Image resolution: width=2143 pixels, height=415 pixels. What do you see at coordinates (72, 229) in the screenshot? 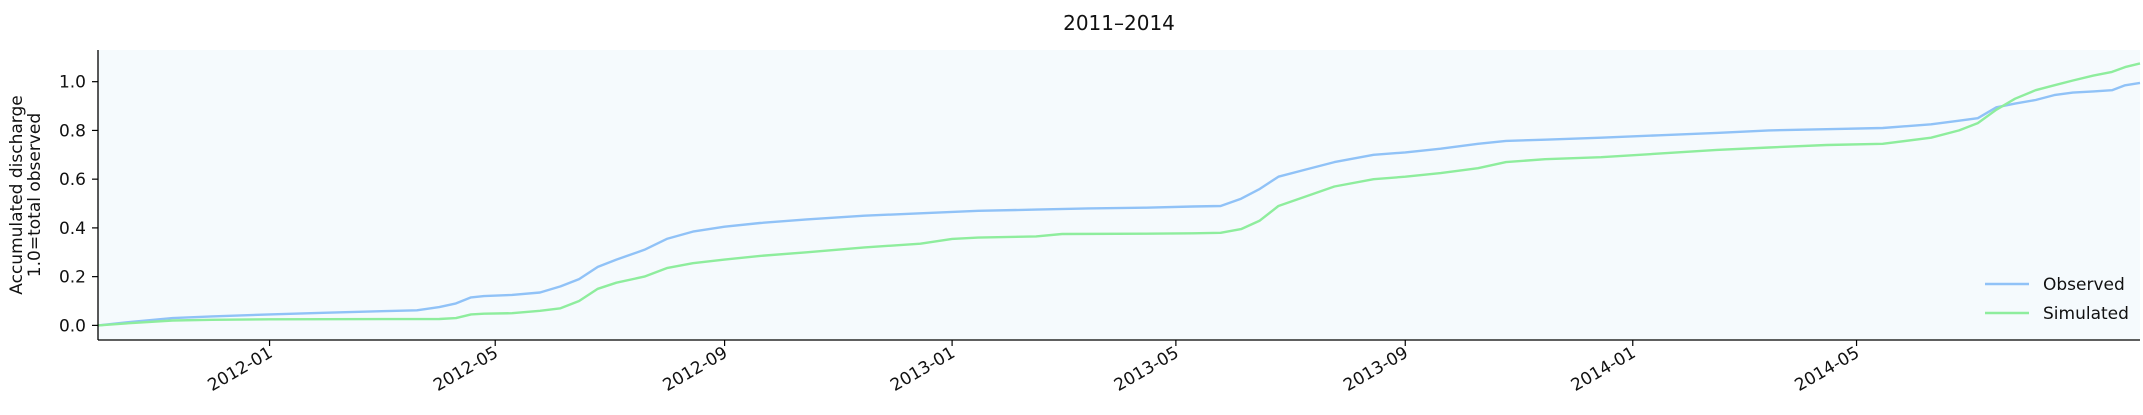
I see `y-tick-label: 0.4` at bounding box center [72, 229].